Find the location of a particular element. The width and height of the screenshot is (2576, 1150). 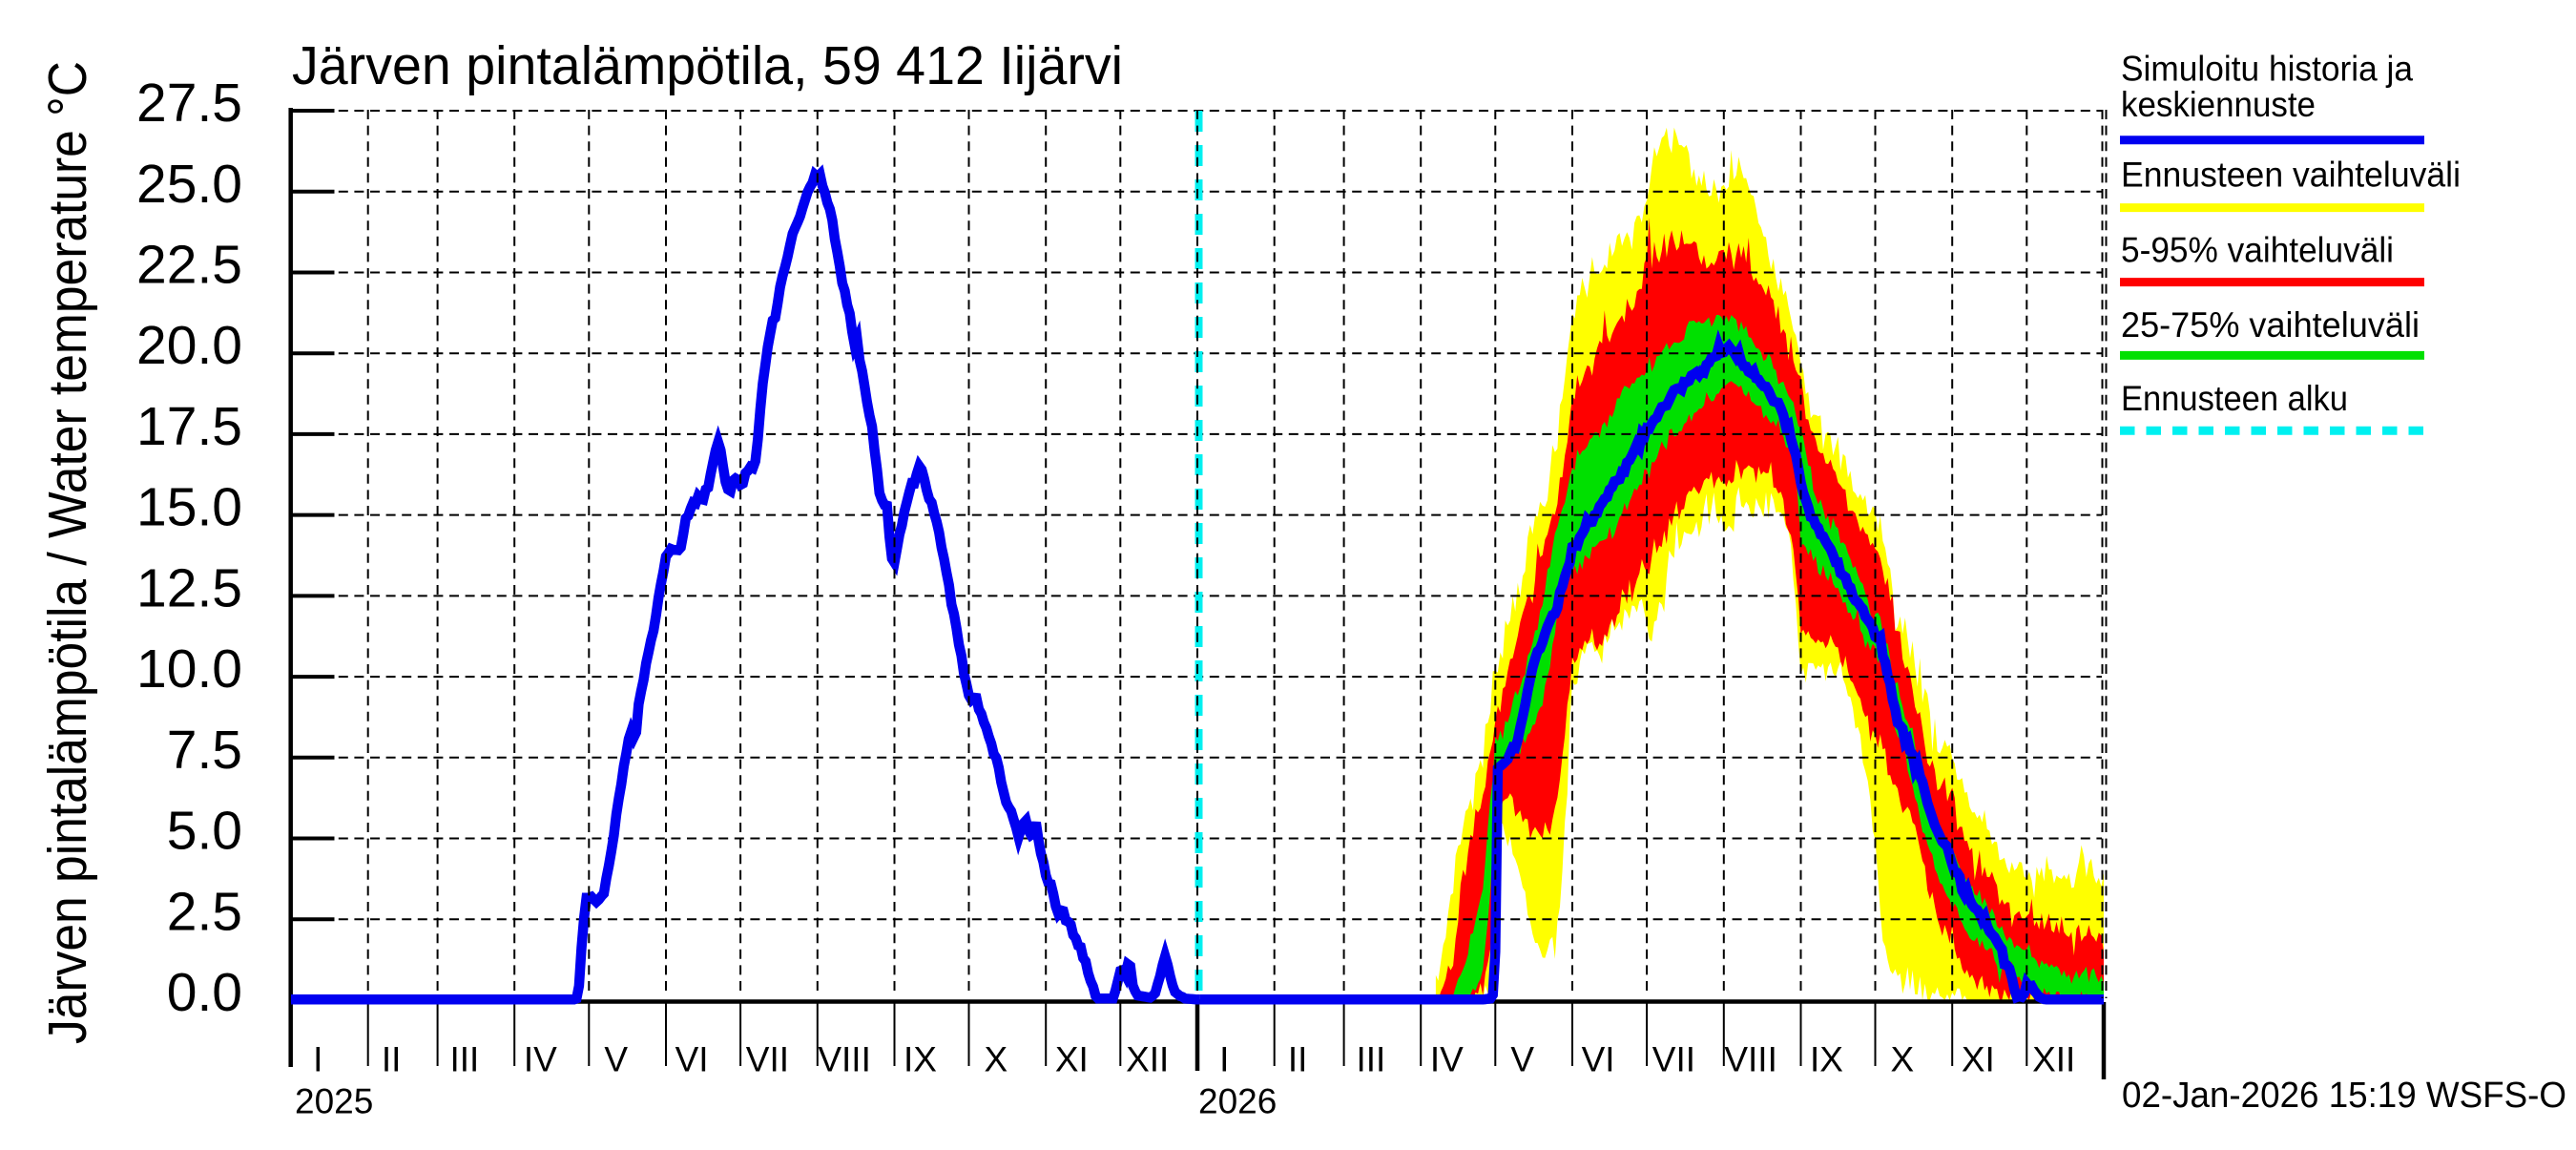

svg-text: 12.5 is located at coordinates (189, 587).